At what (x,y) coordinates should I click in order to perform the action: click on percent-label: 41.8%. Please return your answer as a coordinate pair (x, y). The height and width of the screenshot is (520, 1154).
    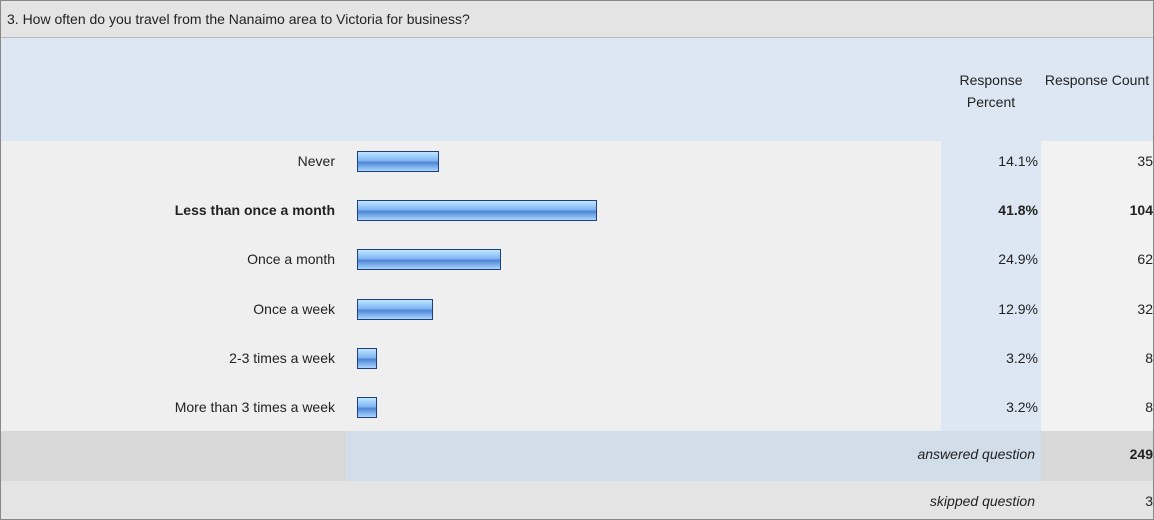
    Looking at the image, I should click on (1018, 210).